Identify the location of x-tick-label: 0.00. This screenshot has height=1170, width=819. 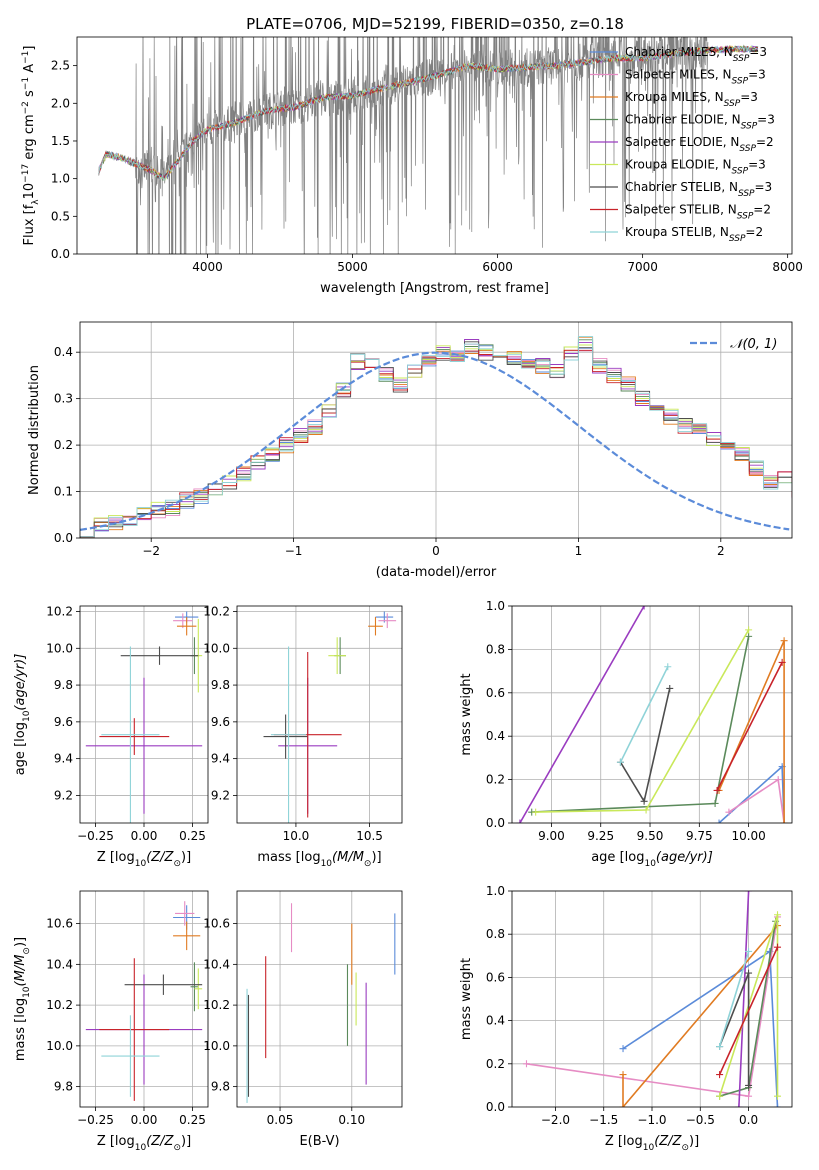
(144, 836).